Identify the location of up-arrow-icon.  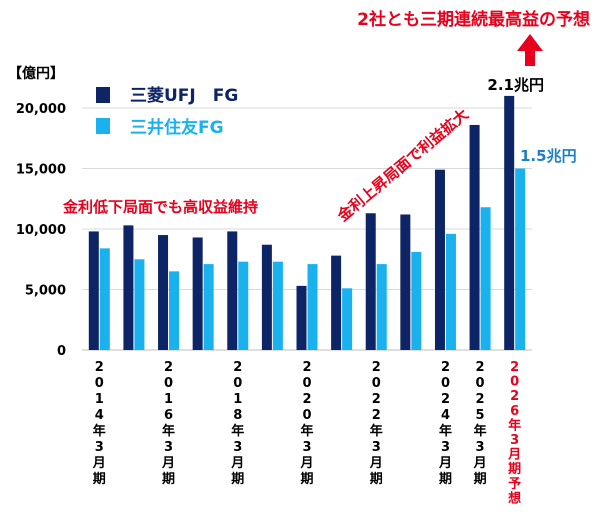
(530, 50).